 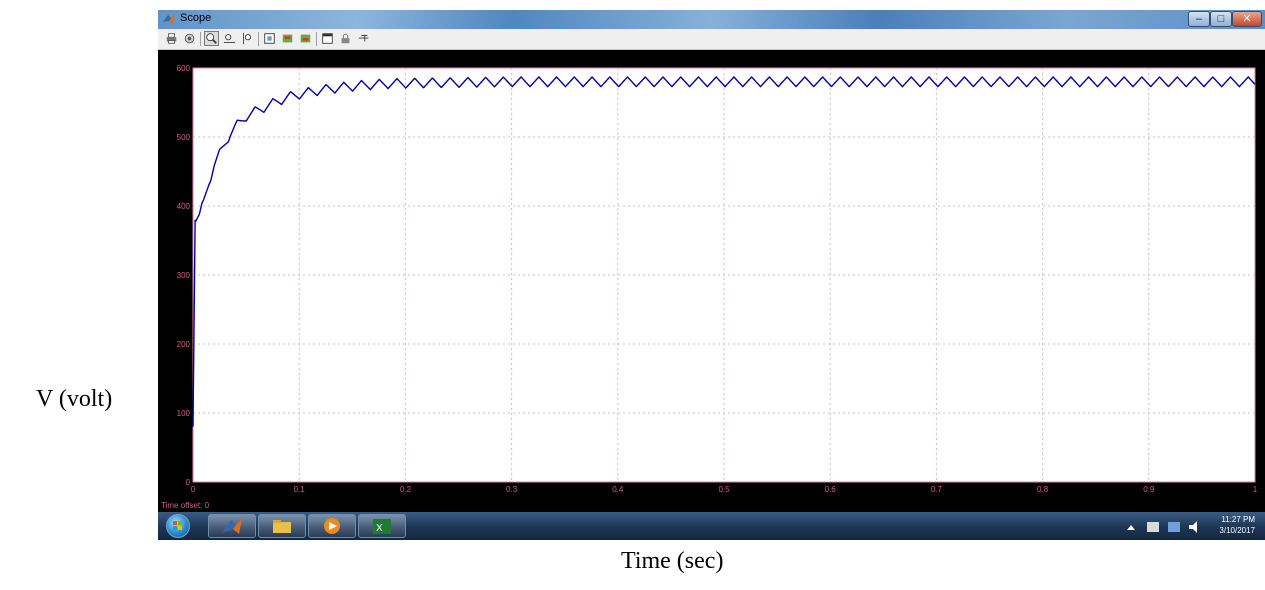 What do you see at coordinates (184, 413) in the screenshot?
I see `y-tick-label: 100` at bounding box center [184, 413].